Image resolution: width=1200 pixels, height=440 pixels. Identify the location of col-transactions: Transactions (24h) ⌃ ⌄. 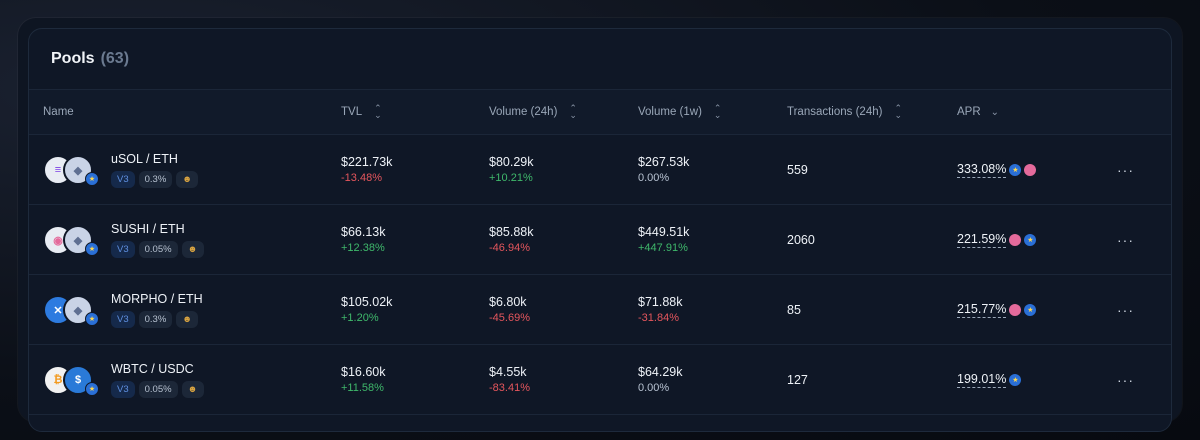
(844, 112).